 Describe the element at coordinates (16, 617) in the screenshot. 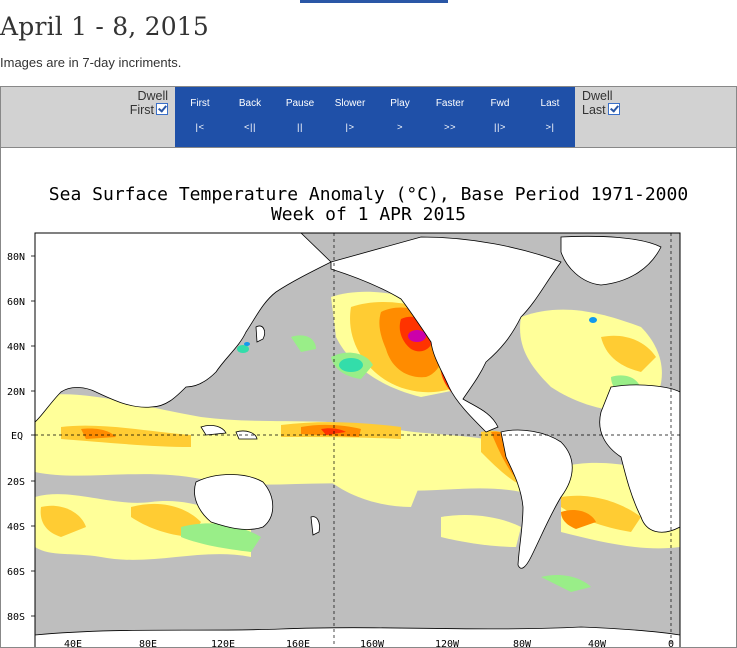

I see `lat-label: 80S` at that location.